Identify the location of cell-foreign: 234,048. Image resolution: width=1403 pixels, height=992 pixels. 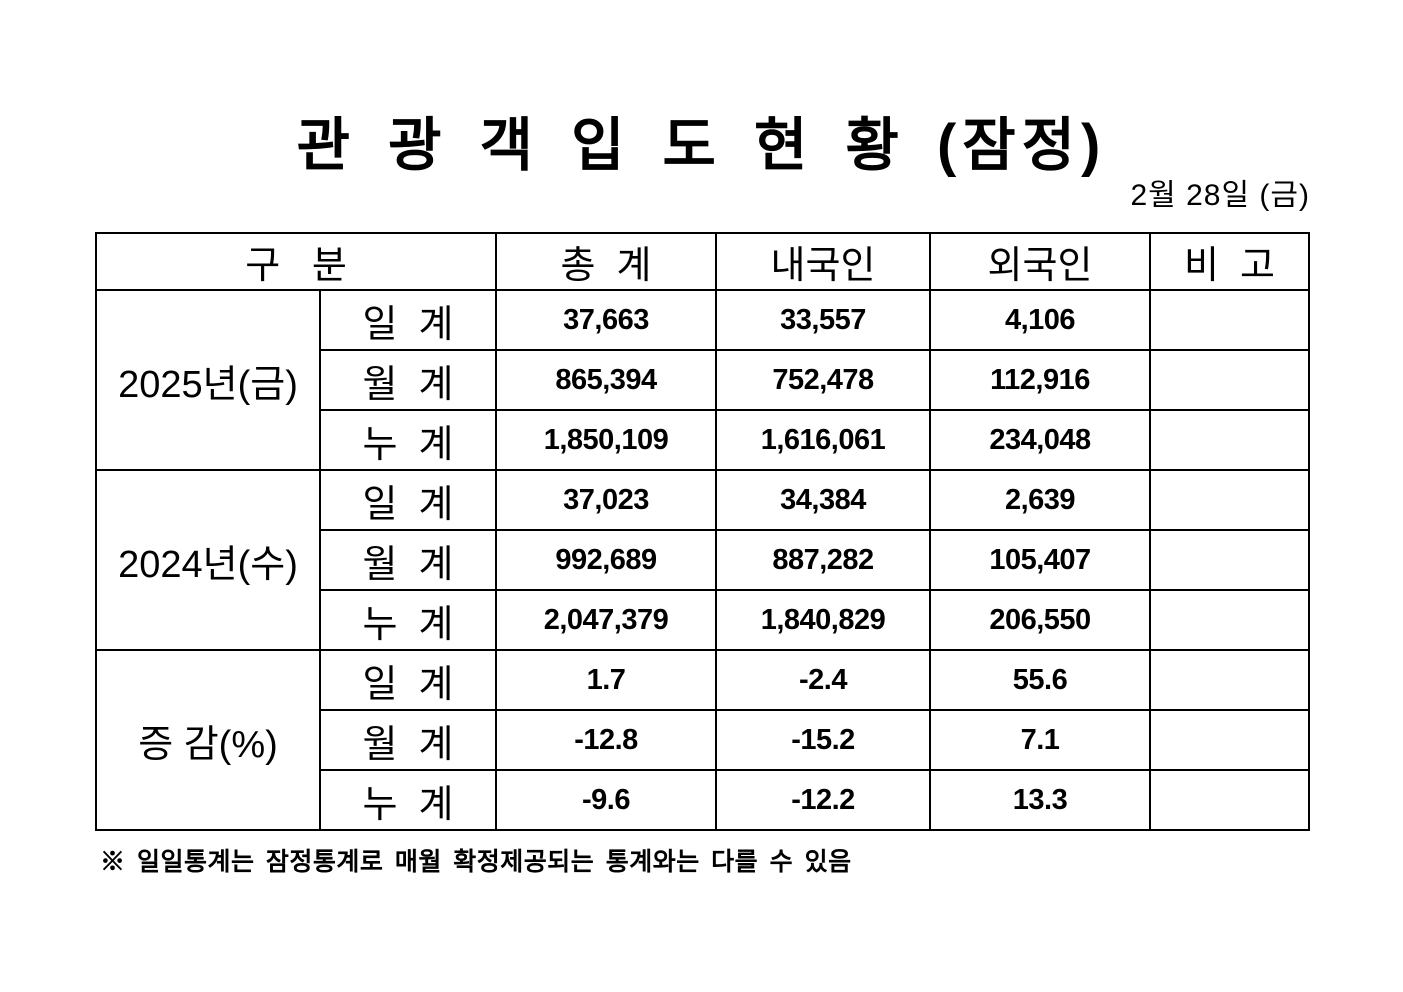
(1040, 440).